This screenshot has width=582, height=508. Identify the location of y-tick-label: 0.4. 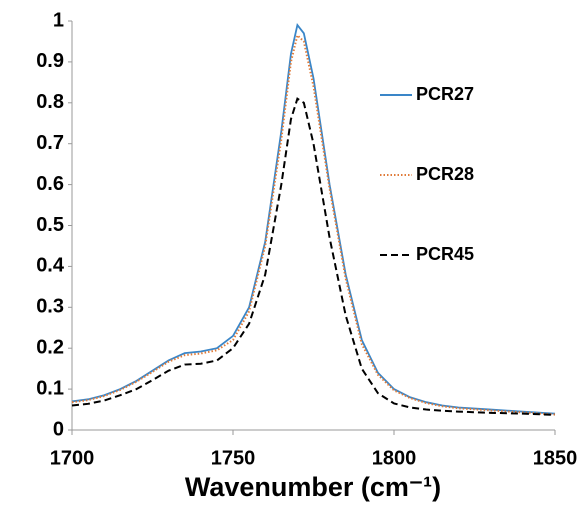
(50, 266).